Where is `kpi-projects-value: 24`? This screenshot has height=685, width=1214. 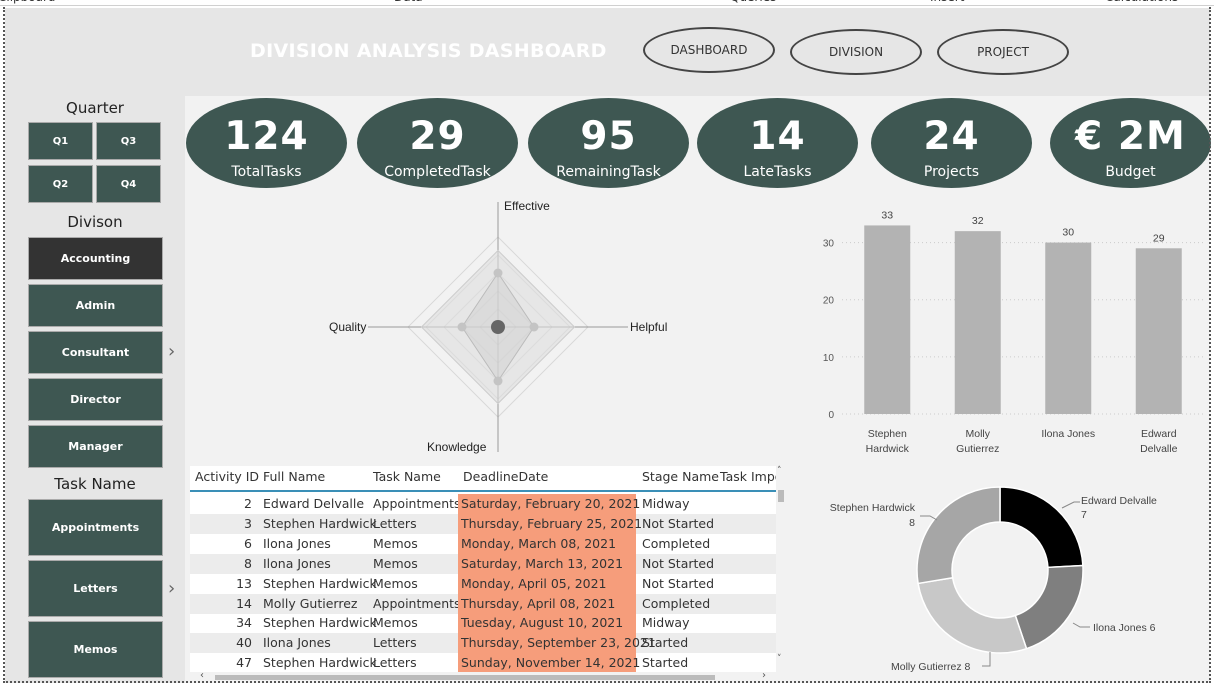 kpi-projects-value: 24 is located at coordinates (951, 136).